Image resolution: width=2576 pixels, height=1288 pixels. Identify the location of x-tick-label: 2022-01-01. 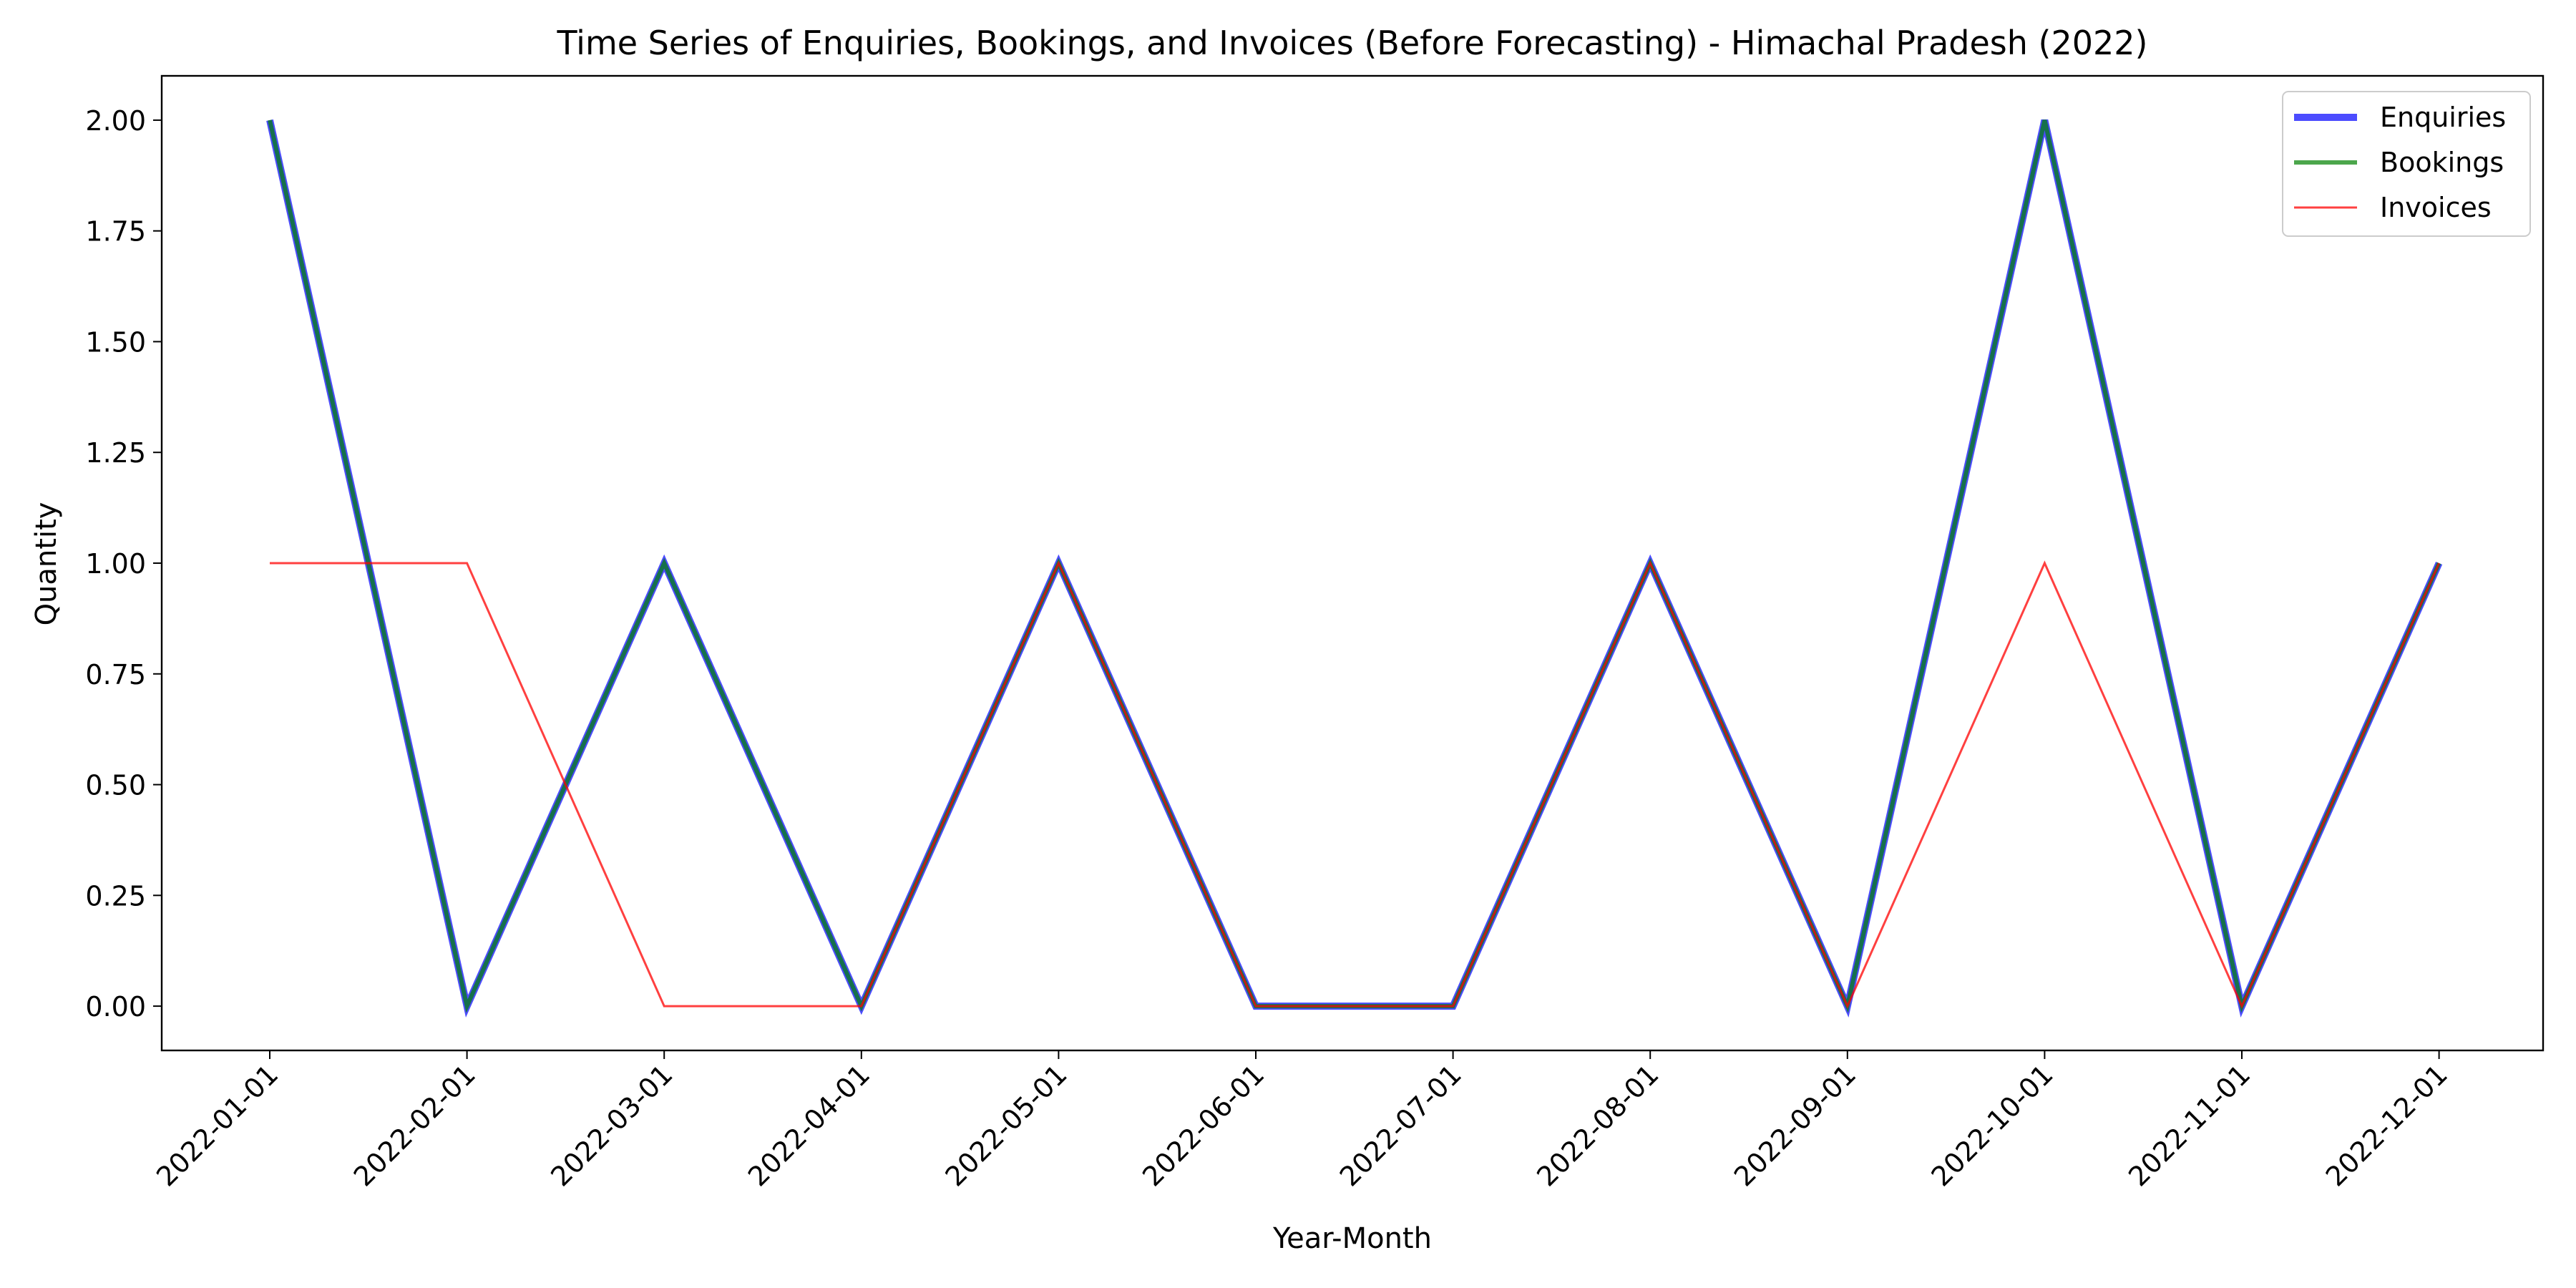
(217, 1125).